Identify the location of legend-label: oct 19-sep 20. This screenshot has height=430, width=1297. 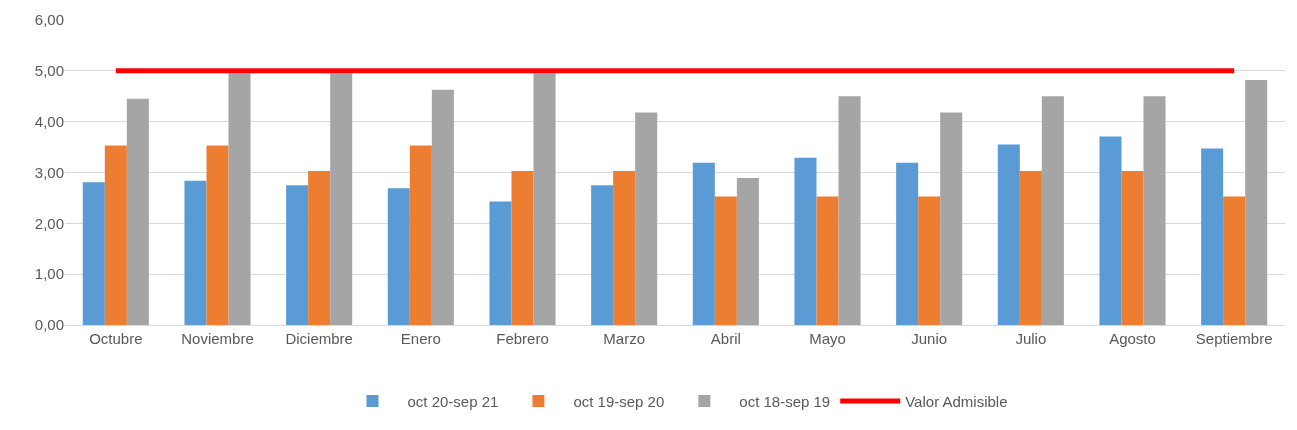
(619, 401).